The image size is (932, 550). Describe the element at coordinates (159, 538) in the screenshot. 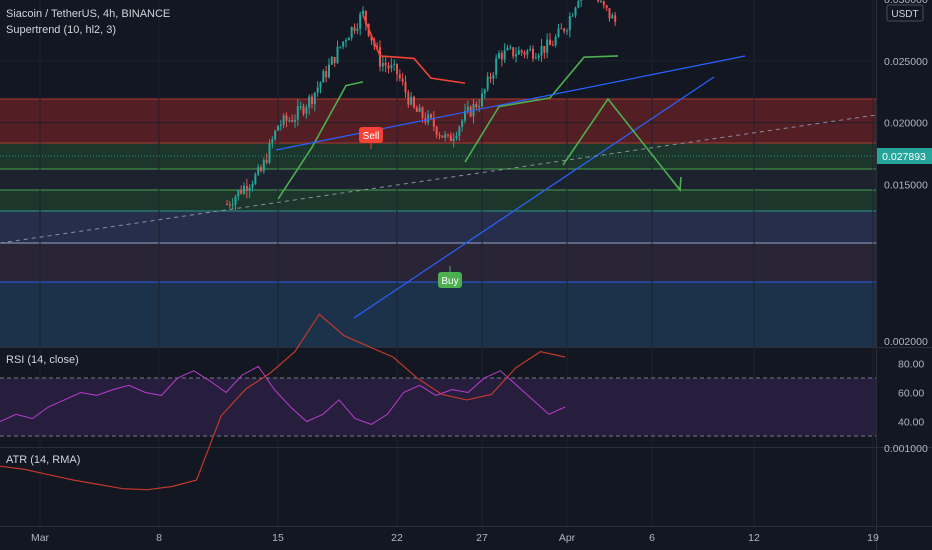

I see `time-tick-label: 8` at that location.